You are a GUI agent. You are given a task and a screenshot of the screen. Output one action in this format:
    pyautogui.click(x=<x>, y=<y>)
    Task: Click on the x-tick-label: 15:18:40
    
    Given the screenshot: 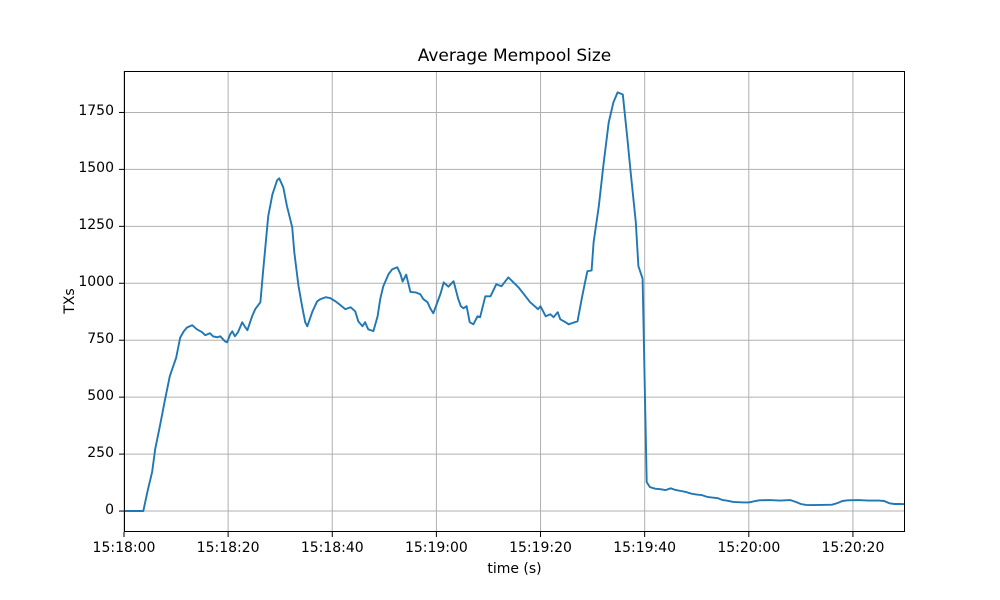 What is the action you would take?
    pyautogui.click(x=332, y=548)
    